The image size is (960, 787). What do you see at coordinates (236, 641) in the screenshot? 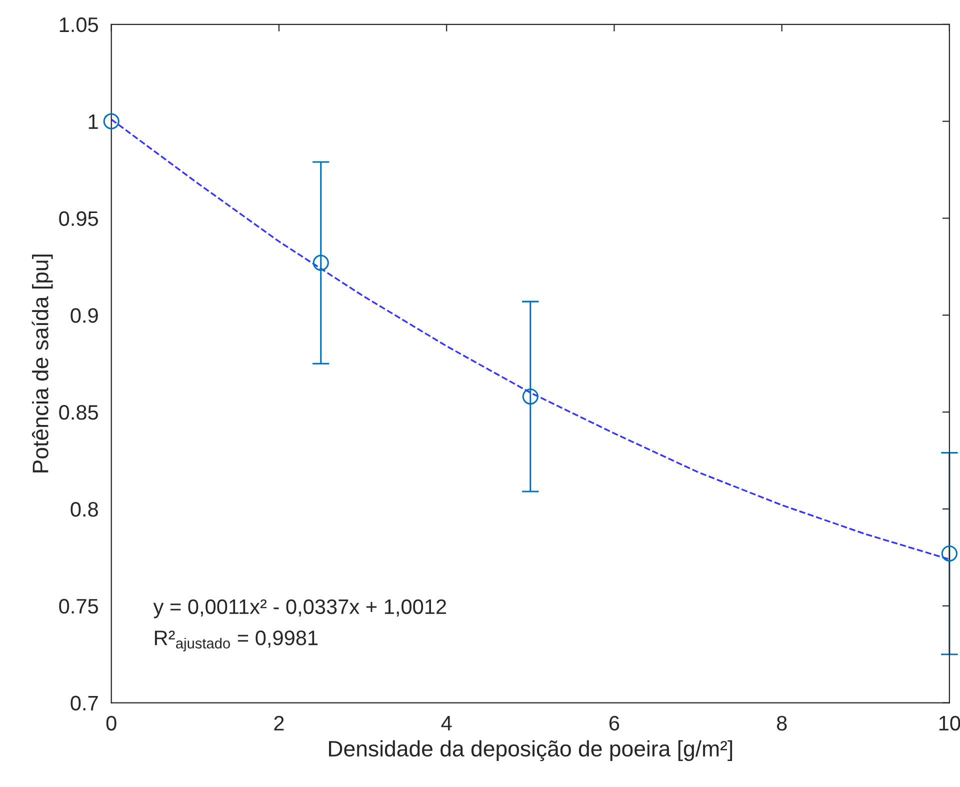
I see `annotation: R²$_{ajustado}$ = 0,9981` at bounding box center [236, 641].